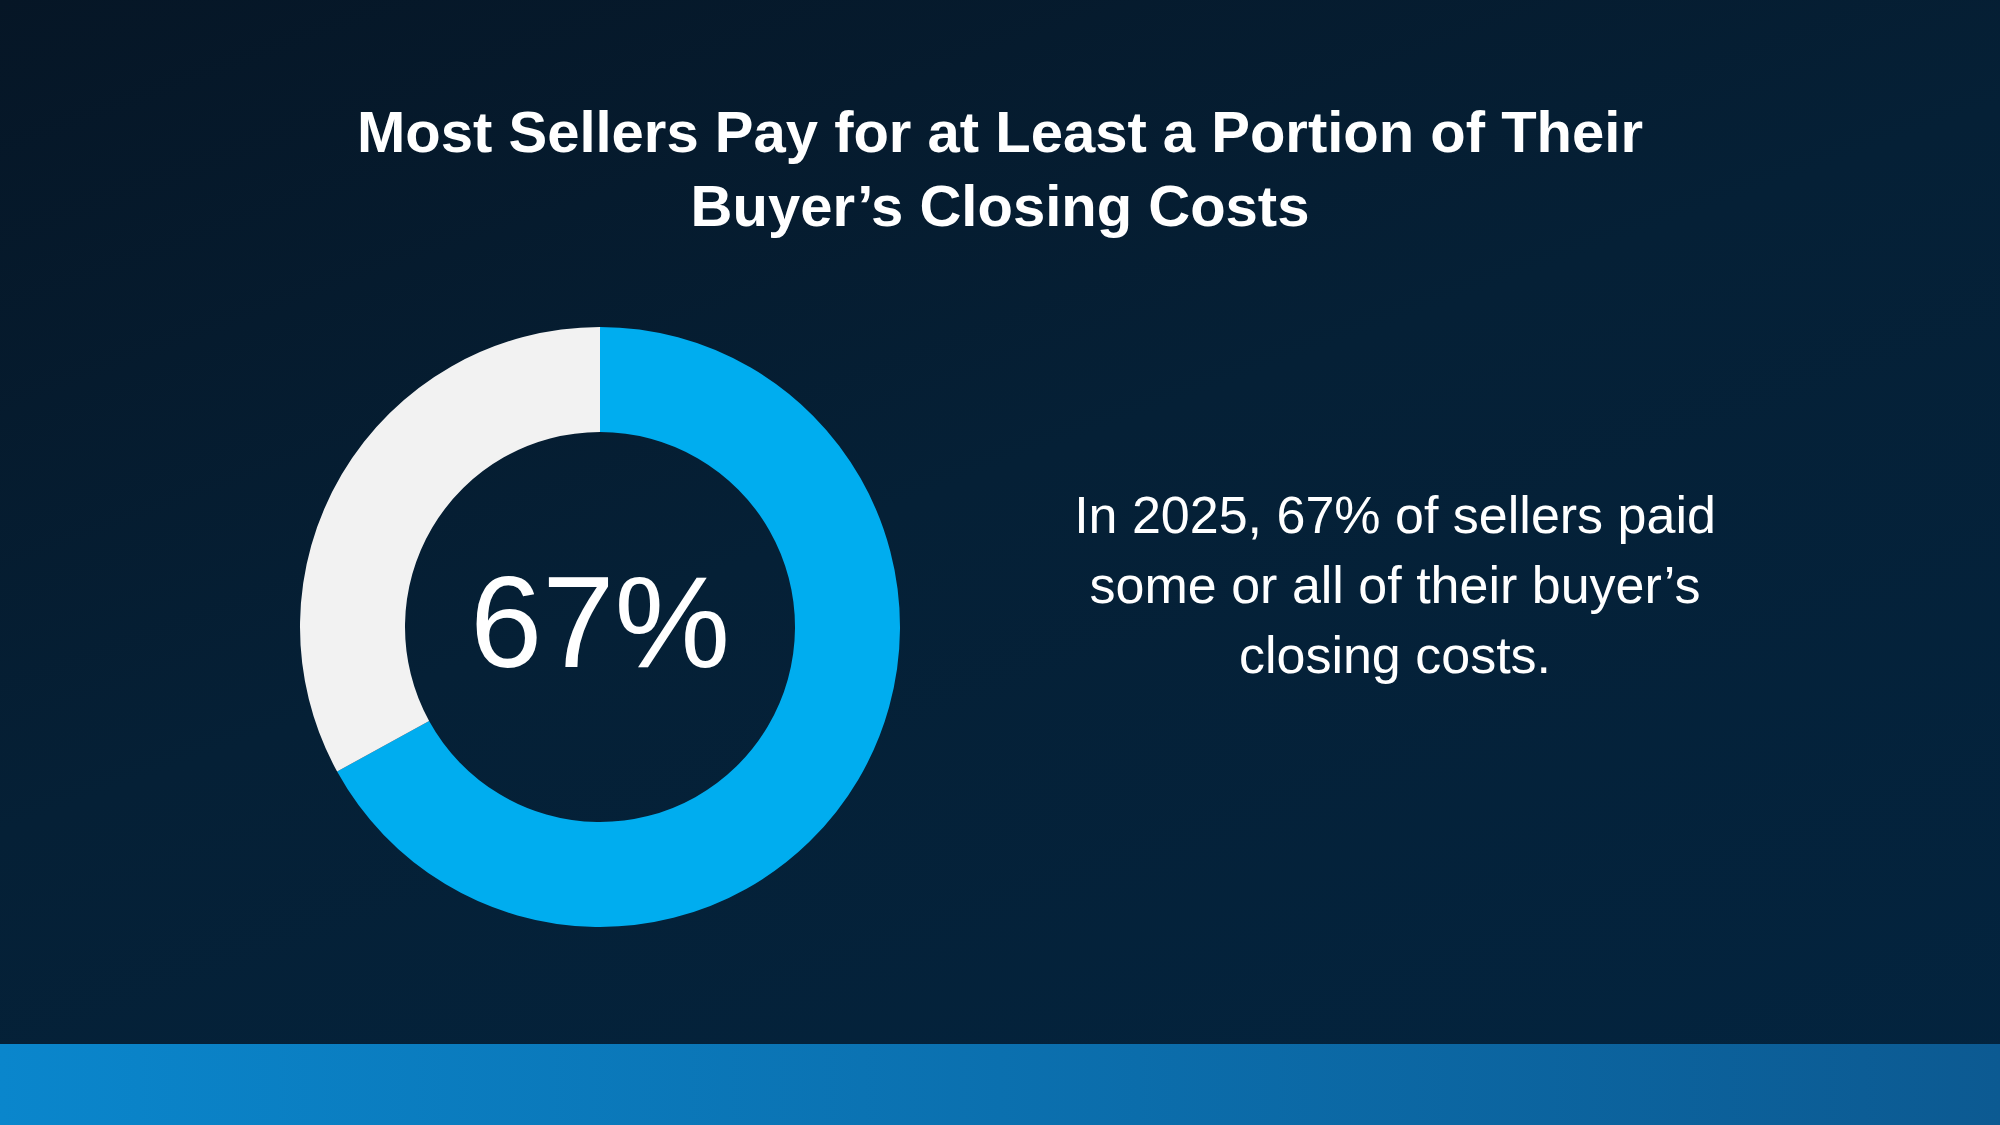  I want to click on chart-title: Most Sellers Pay for at Least a Portion of Their Buyer’s Closing Costs, so click(1000, 169).